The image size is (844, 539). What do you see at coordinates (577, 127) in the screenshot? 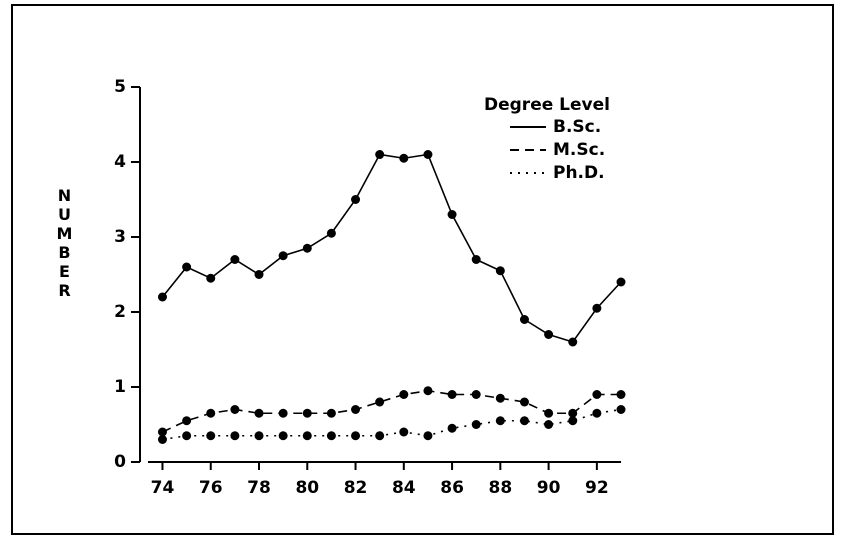
I see `legend-label: B.Sc.` at bounding box center [577, 127].